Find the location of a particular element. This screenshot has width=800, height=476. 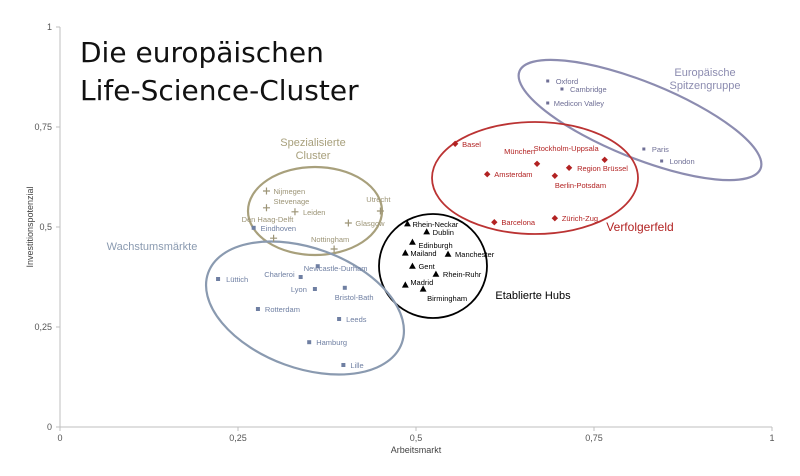

point-dublin is located at coordinates (427, 231).